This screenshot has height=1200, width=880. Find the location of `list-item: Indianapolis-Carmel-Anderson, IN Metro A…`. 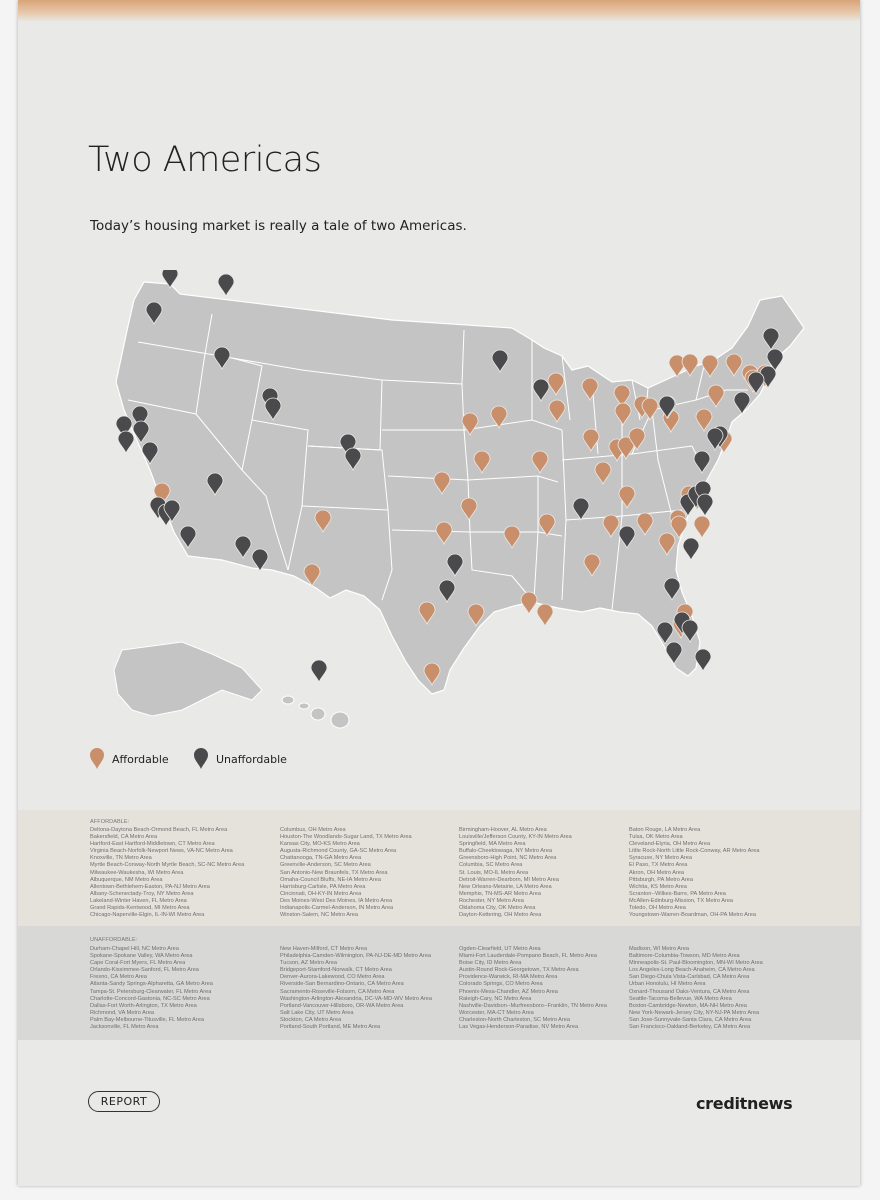

list-item: Indianapolis-Carmel-Anderson, IN Metro A… is located at coordinates (337, 908).